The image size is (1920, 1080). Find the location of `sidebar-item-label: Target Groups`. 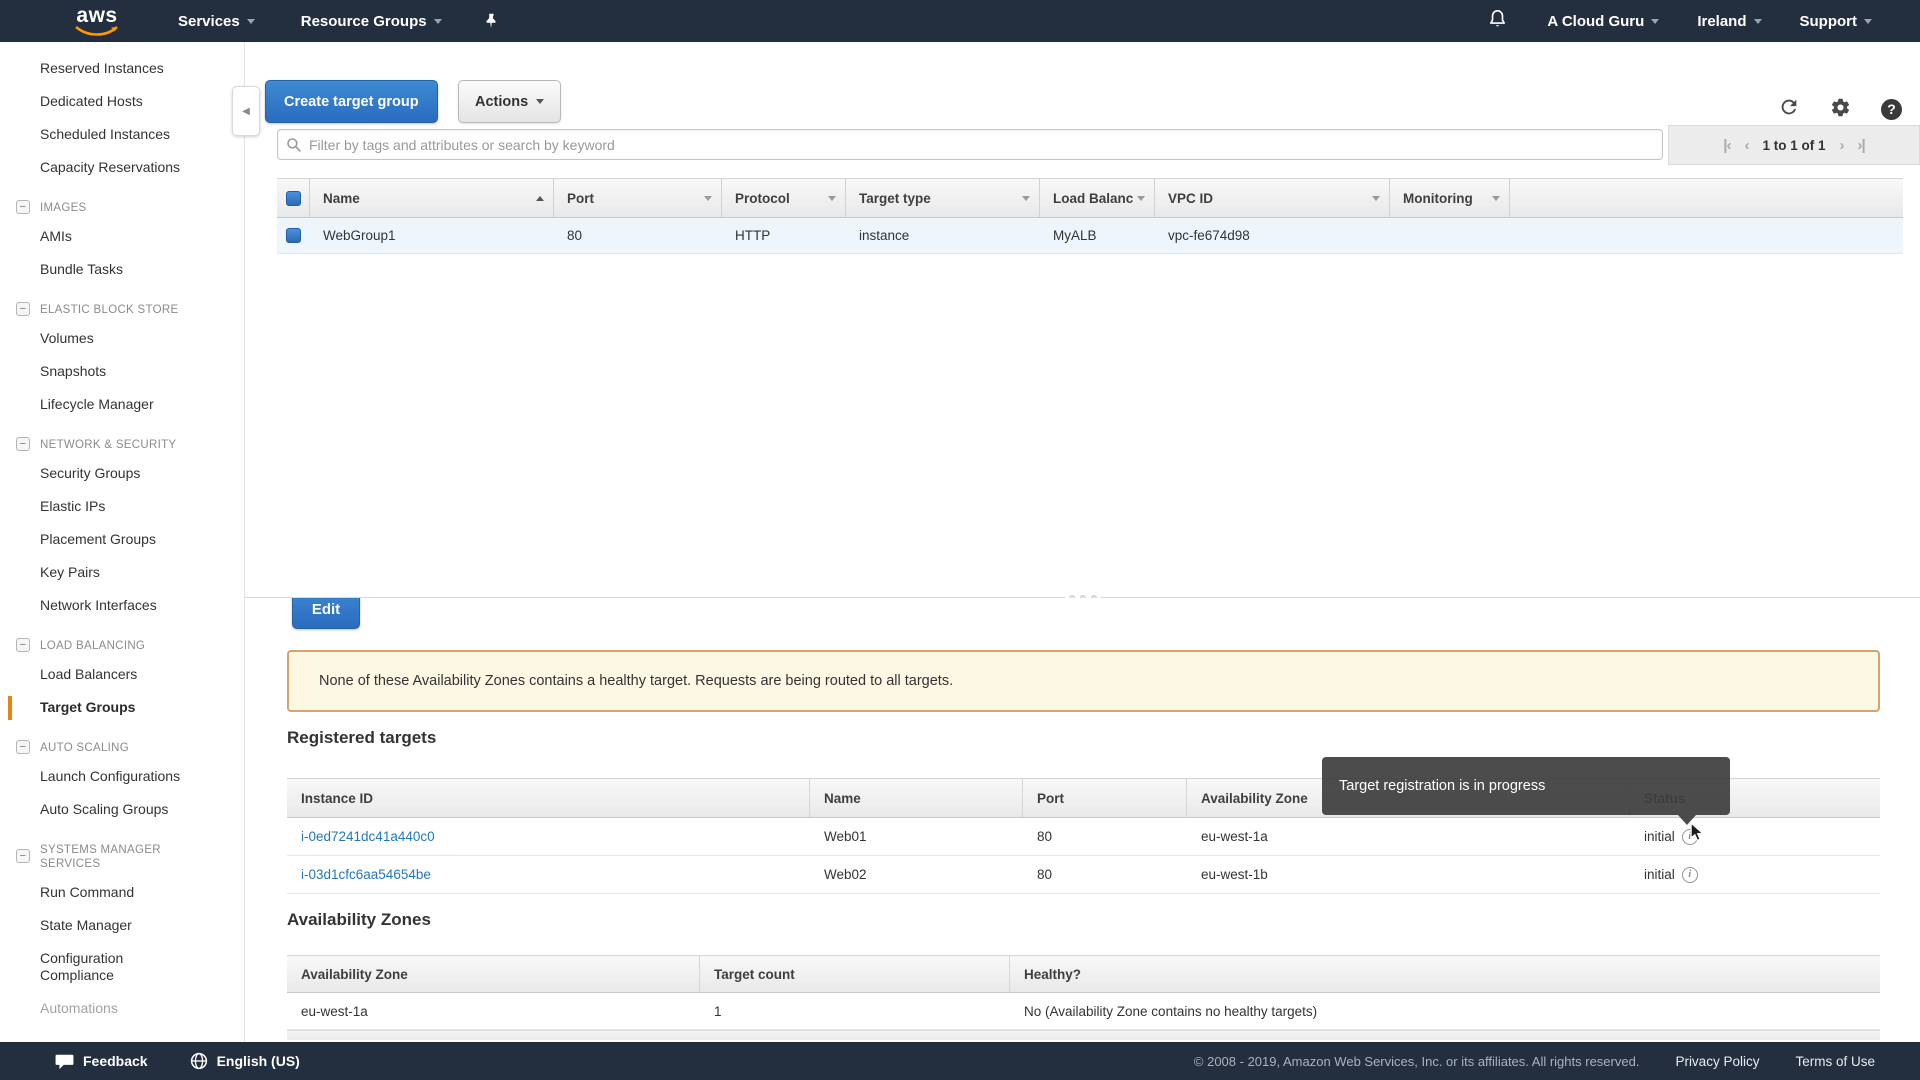

sidebar-item-label: Target Groups is located at coordinates (88, 707).